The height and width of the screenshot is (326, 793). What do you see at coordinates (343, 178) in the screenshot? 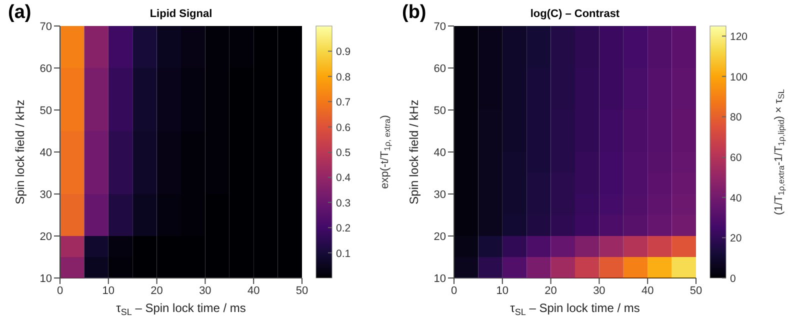
I see `color-bar-label: 0.4` at bounding box center [343, 178].